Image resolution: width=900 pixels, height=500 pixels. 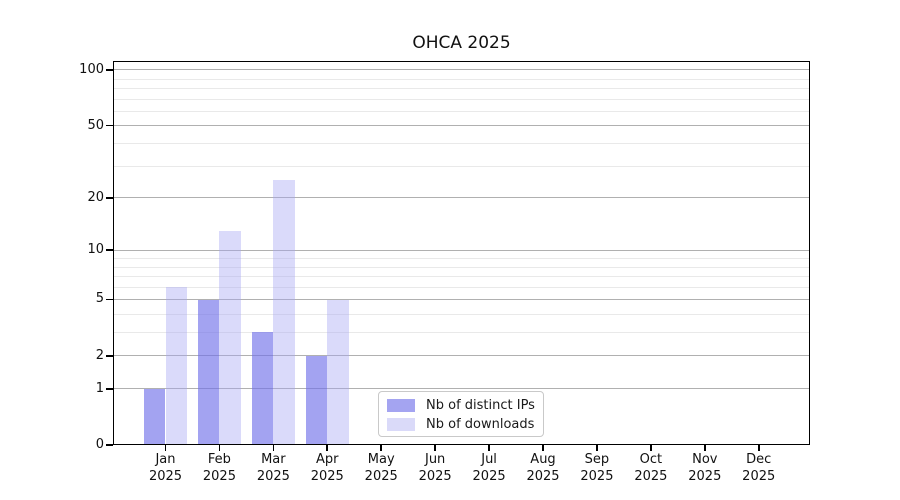 I want to click on legend-swatch-distinct-ips-icon, so click(x=401, y=405).